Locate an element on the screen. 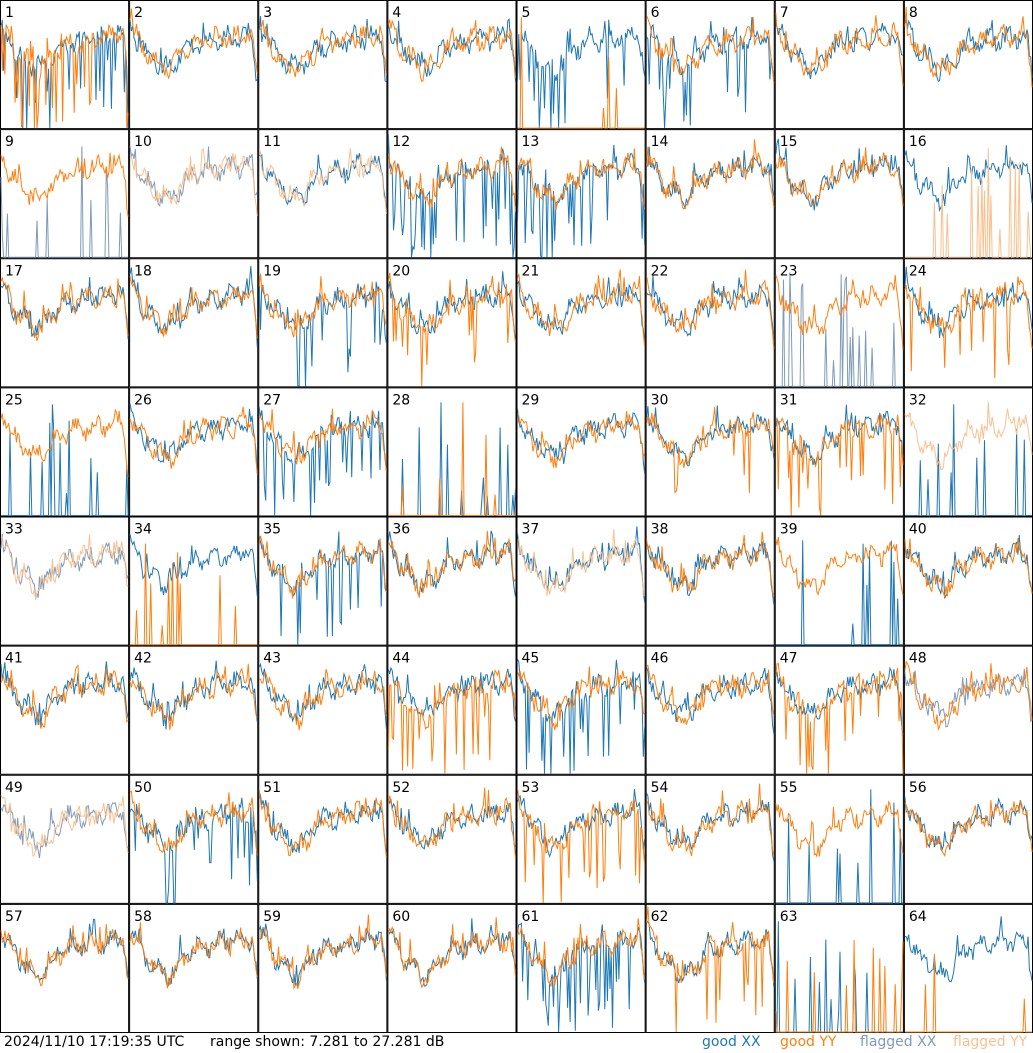 The height and width of the screenshot is (1053, 1033). spectrum-panel-44: 44 is located at coordinates (452, 710).